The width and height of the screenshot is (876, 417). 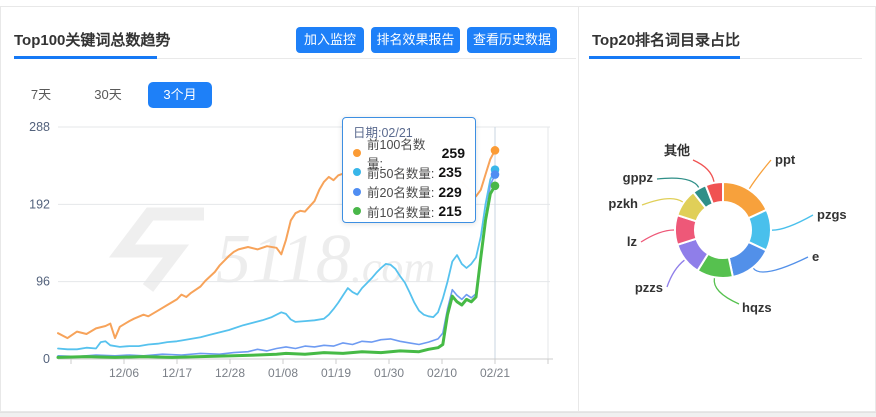 What do you see at coordinates (657, 236) in the screenshot?
I see `donut-connector-lz` at bounding box center [657, 236].